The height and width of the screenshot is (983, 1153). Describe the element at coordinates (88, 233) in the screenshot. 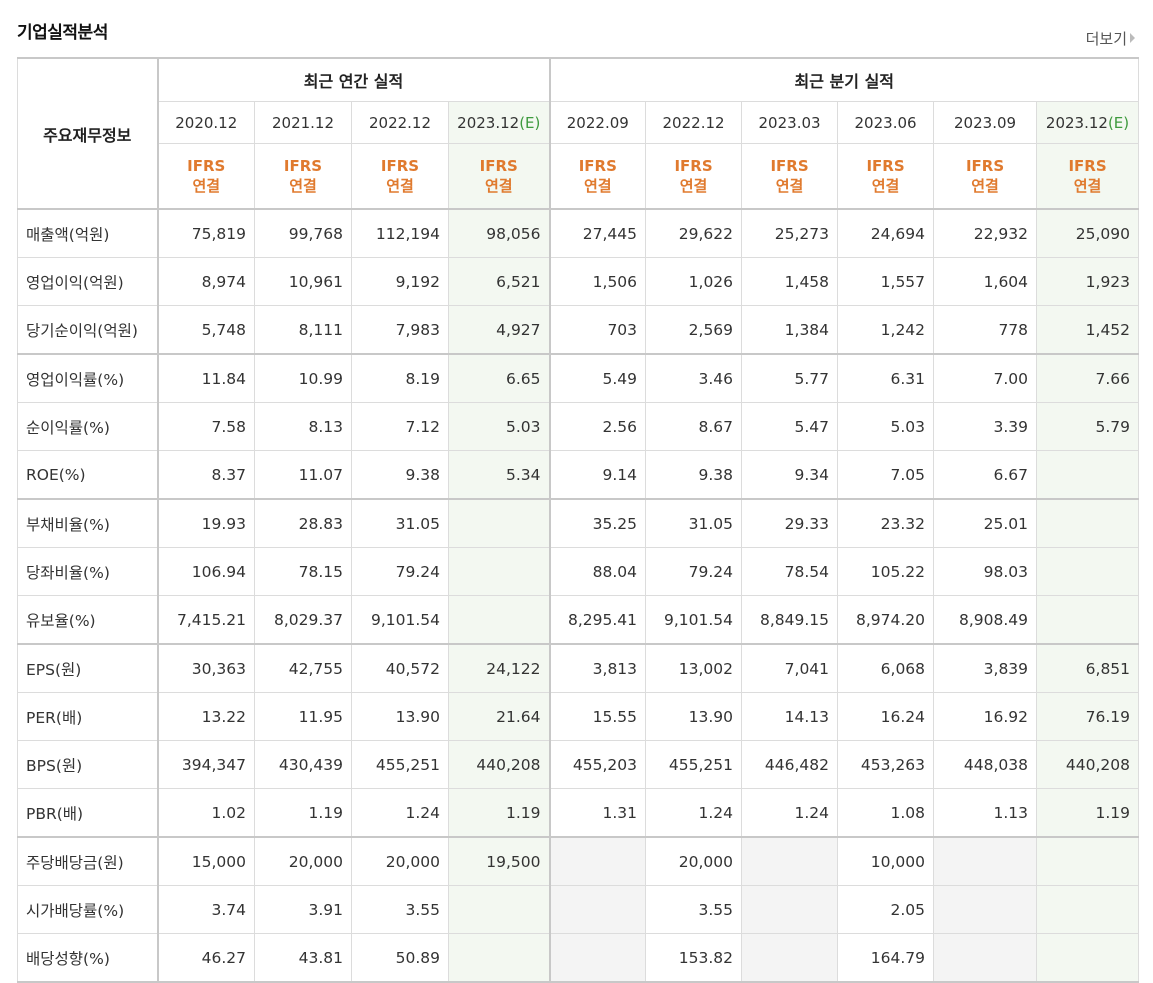

I see `row-label: 매출액(억원)` at that location.